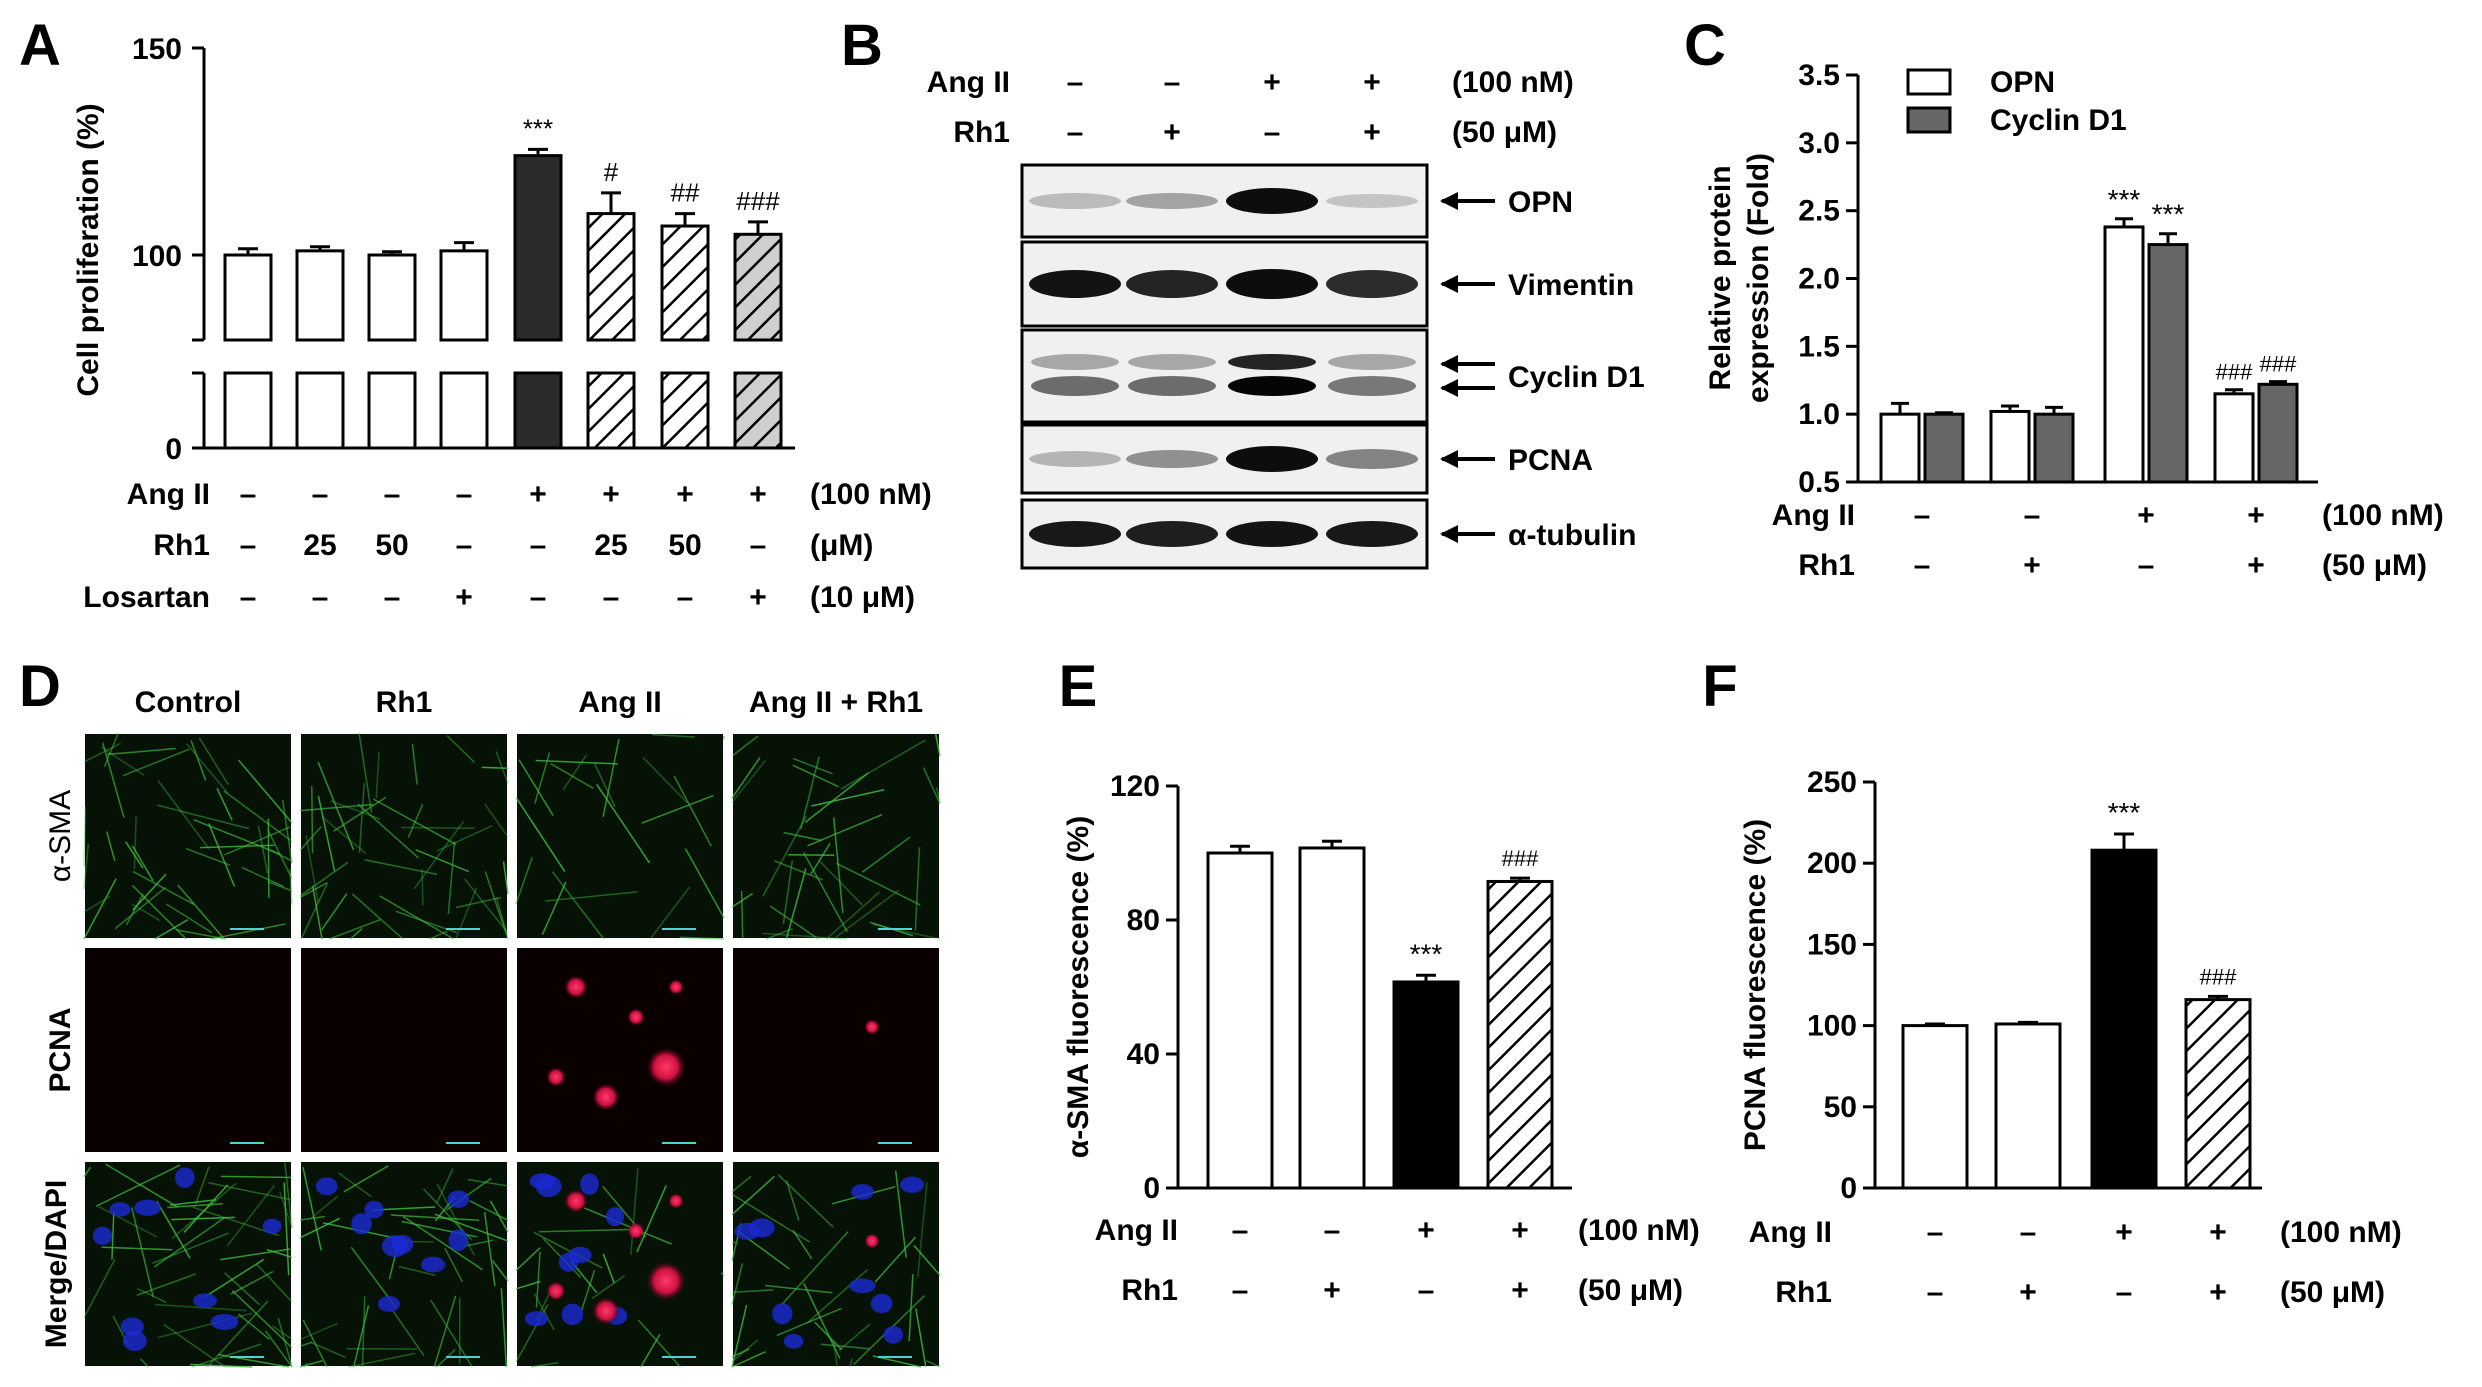  Describe the element at coordinates (841, 545) in the screenshot. I see `condition-unit: (μM)` at that location.